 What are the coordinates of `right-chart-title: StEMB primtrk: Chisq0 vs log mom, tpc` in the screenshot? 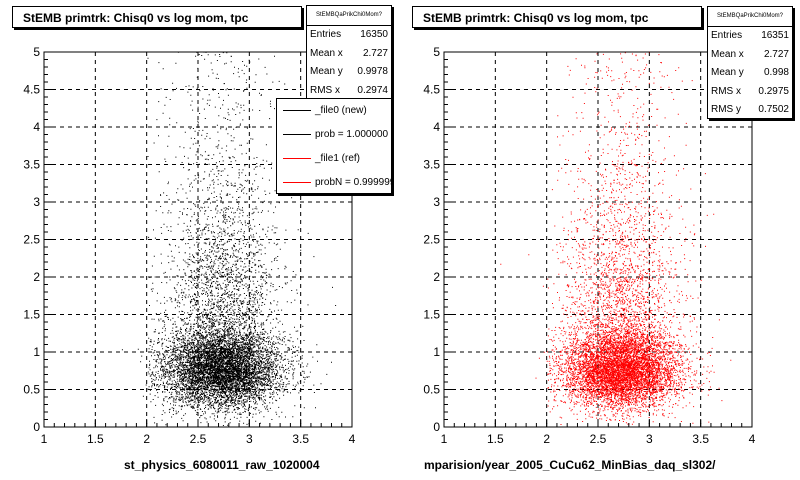 It's located at (557, 17).